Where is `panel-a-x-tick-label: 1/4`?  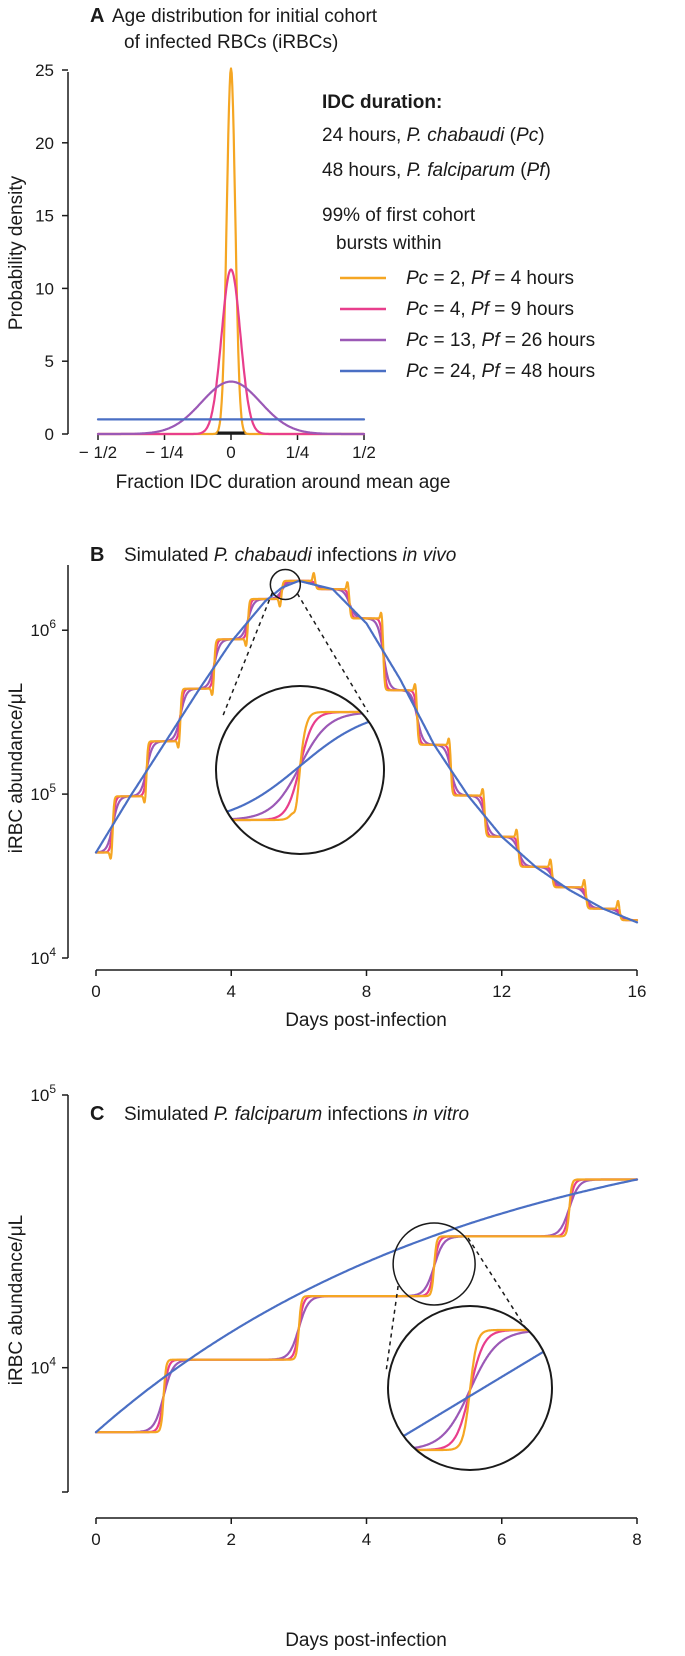 panel-a-x-tick-label: 1/4 is located at coordinates (298, 452).